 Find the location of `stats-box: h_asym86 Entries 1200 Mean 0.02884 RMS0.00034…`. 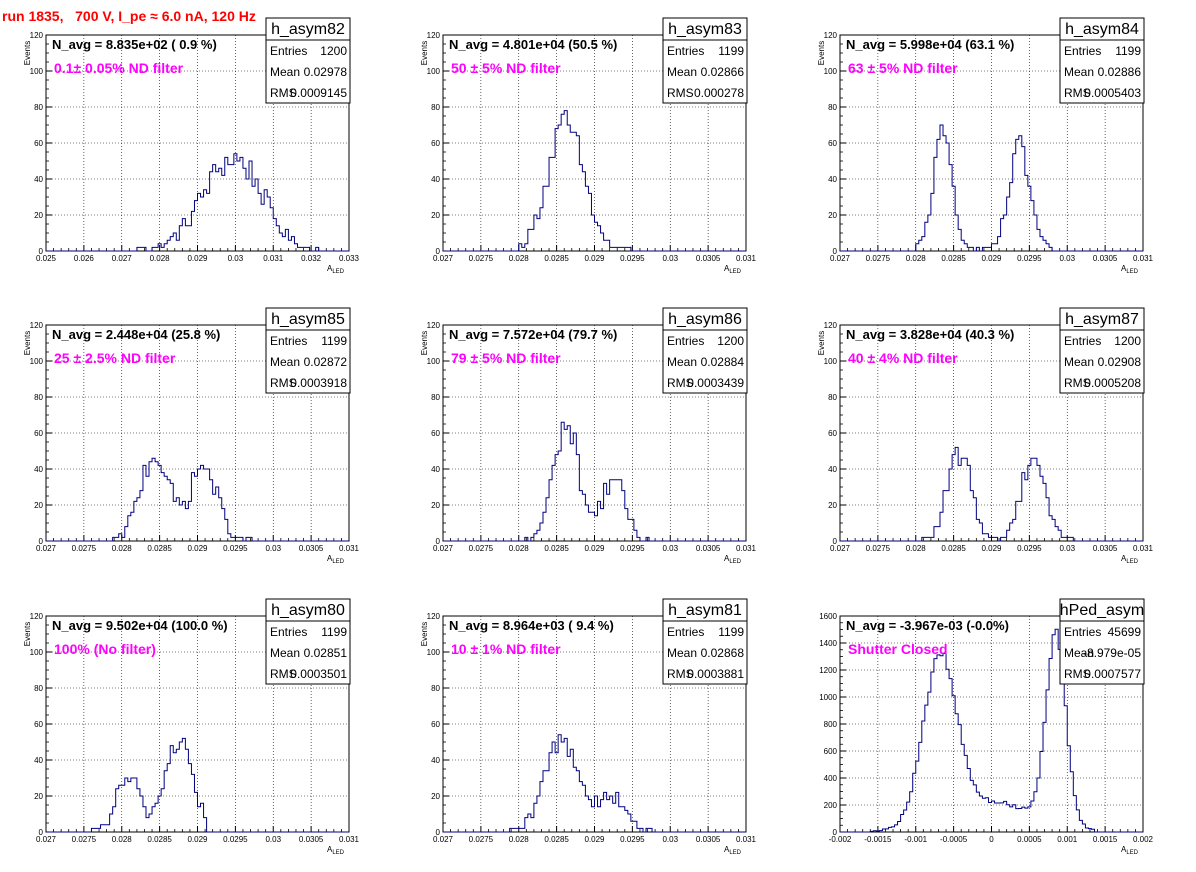

stats-box: h_asym86 Entries 1200 Mean 0.02884 RMS0.00034… is located at coordinates (705, 350).